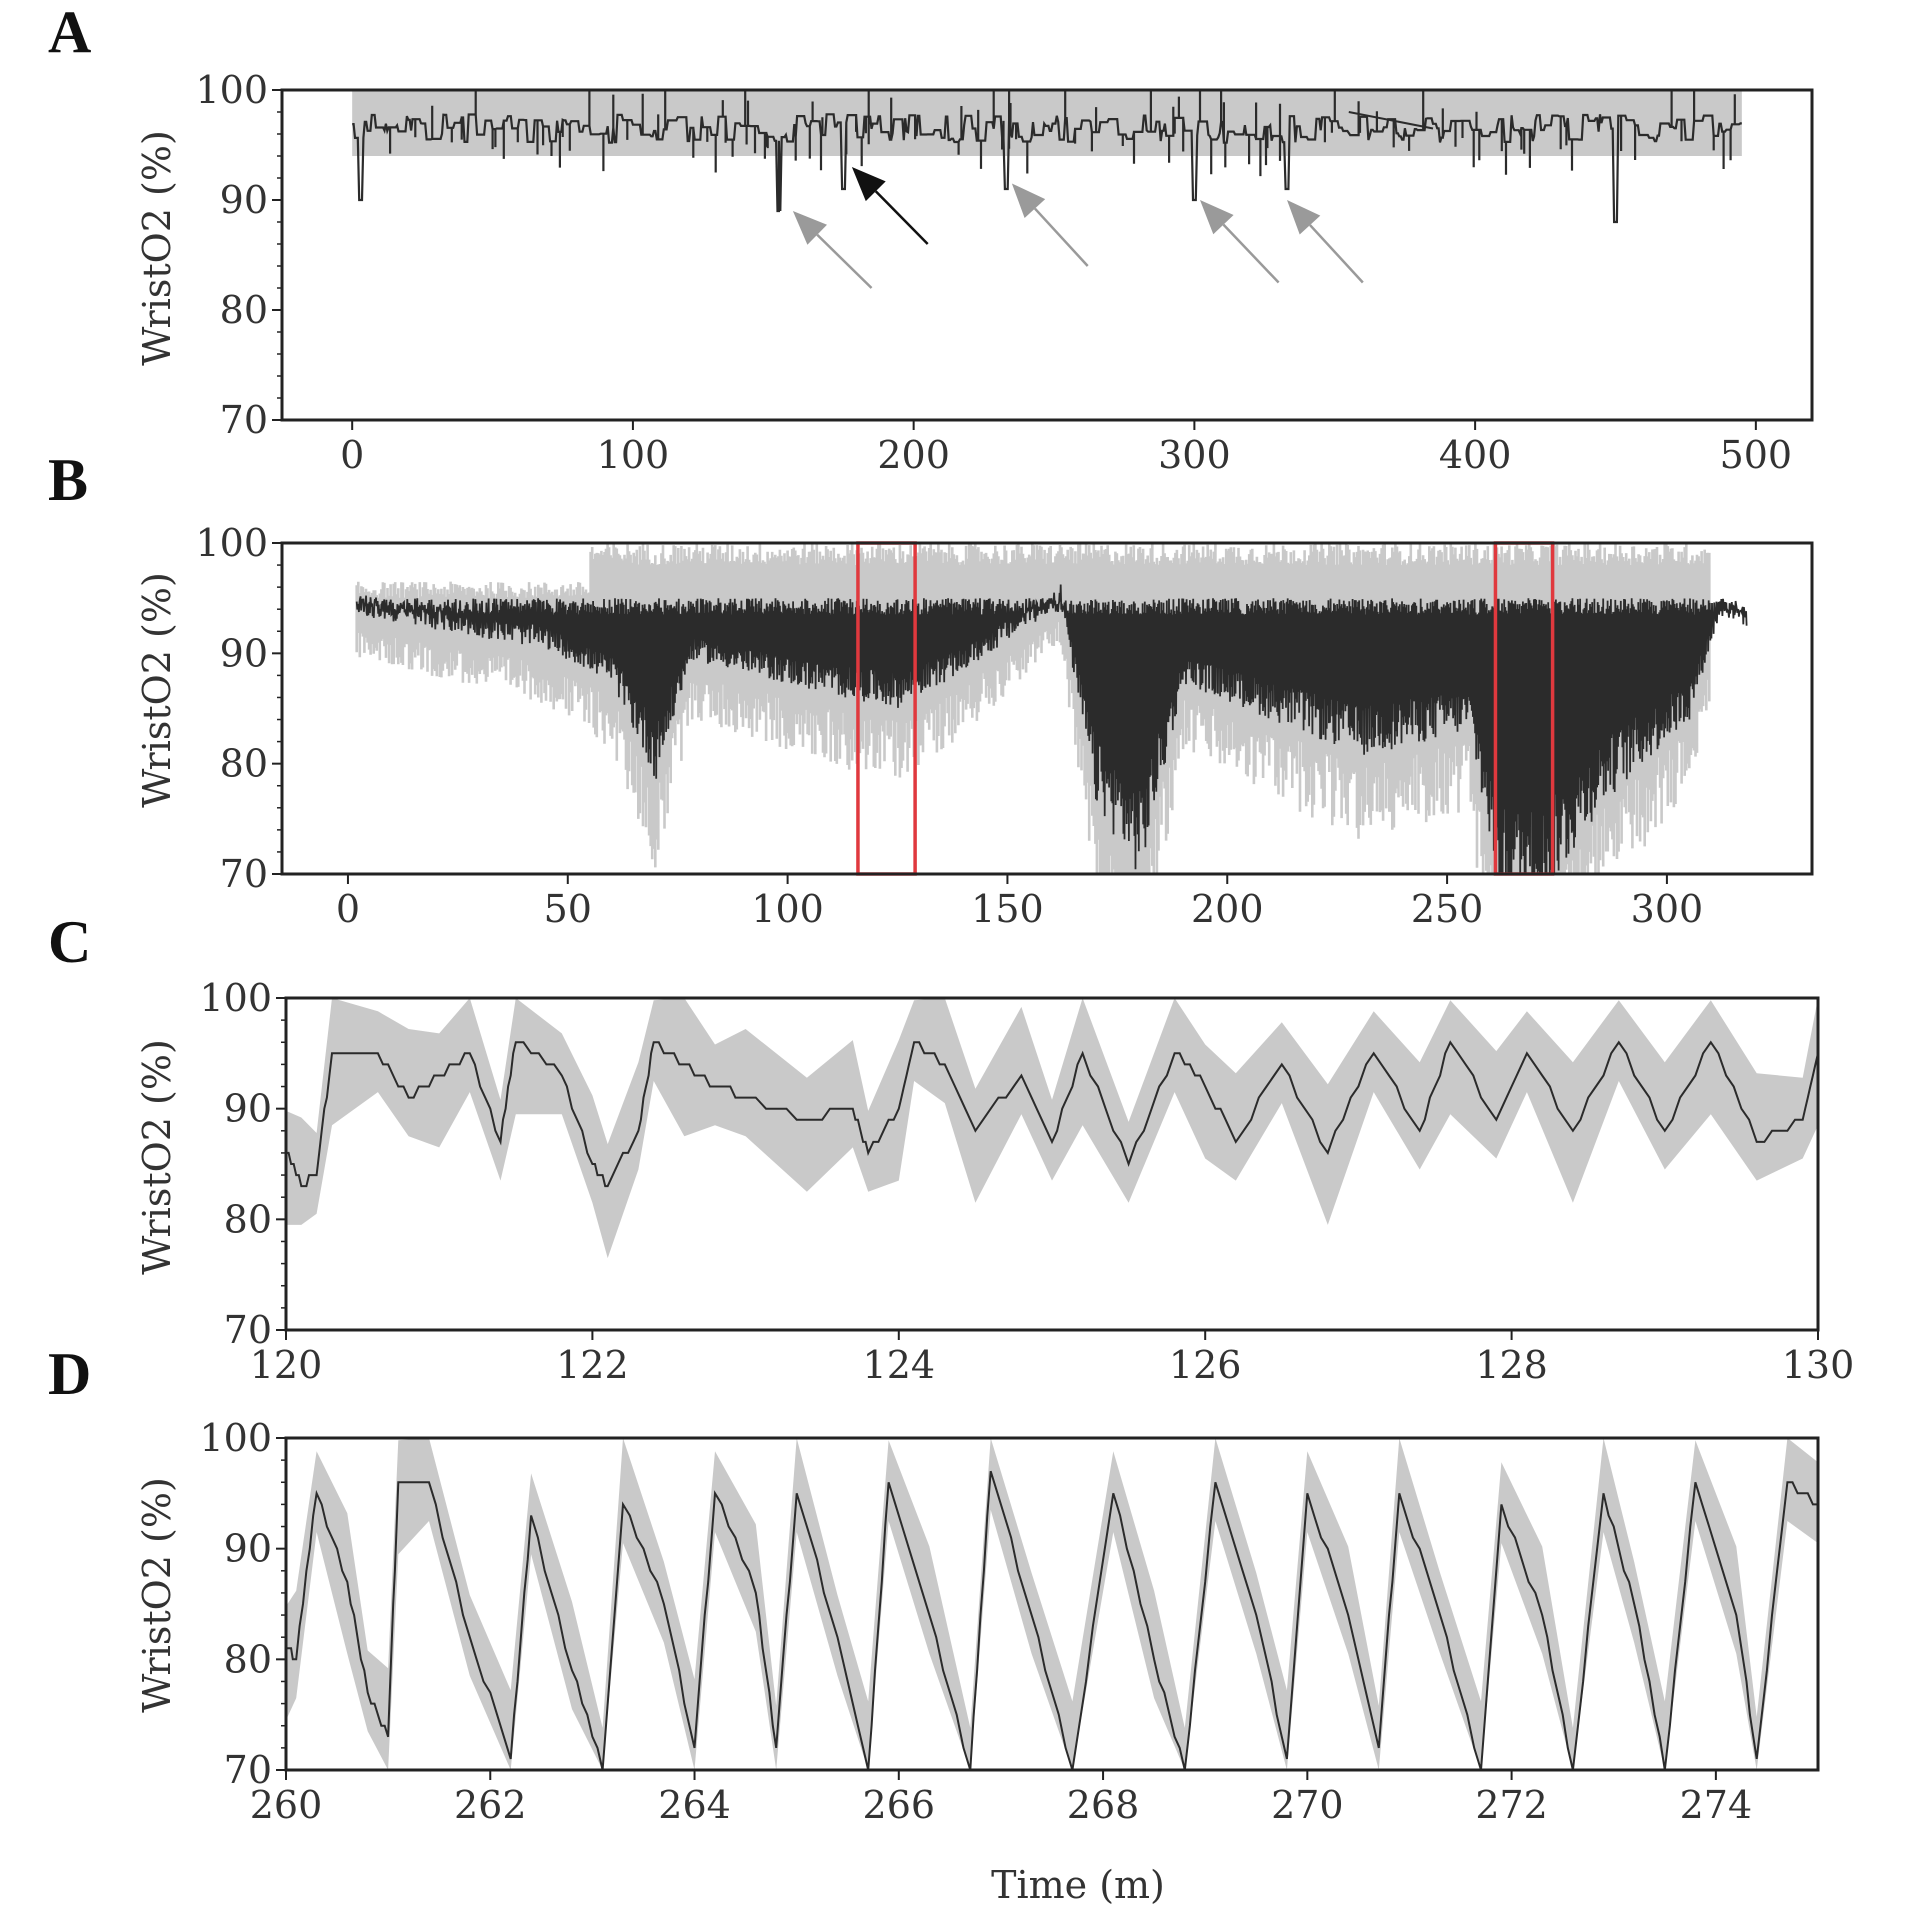 Image resolution: width=1920 pixels, height=1920 pixels. I want to click on y-tick-label-a: 90, so click(244, 200).